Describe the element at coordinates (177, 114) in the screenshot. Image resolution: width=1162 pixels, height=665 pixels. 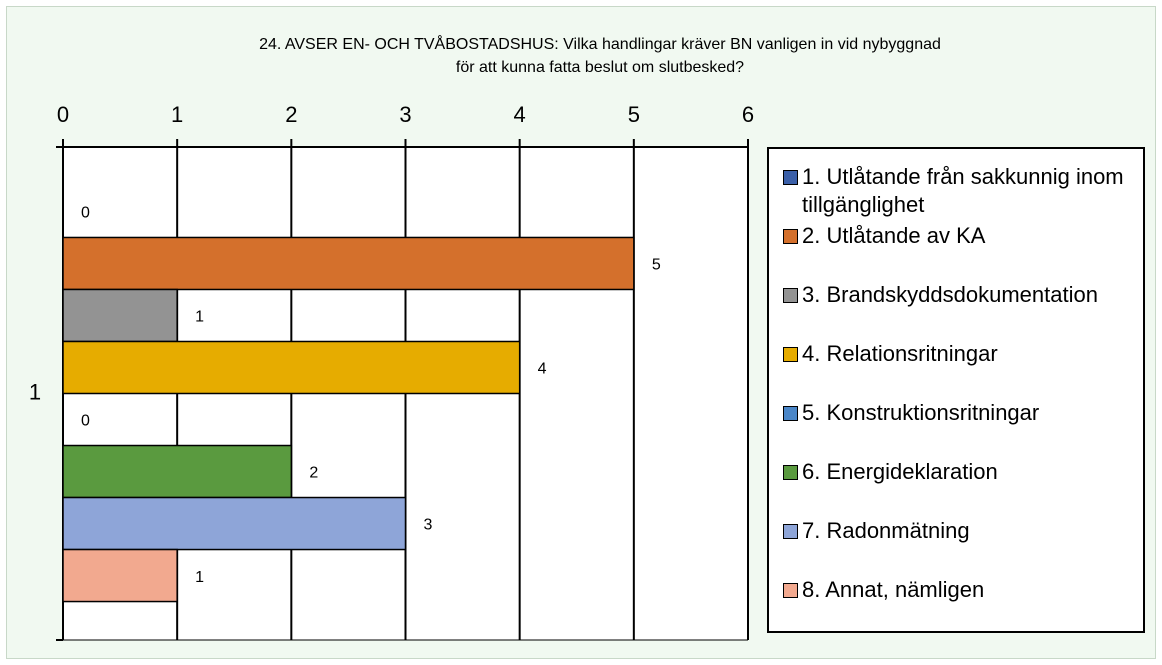
I see `x-tick-label: 1` at that location.